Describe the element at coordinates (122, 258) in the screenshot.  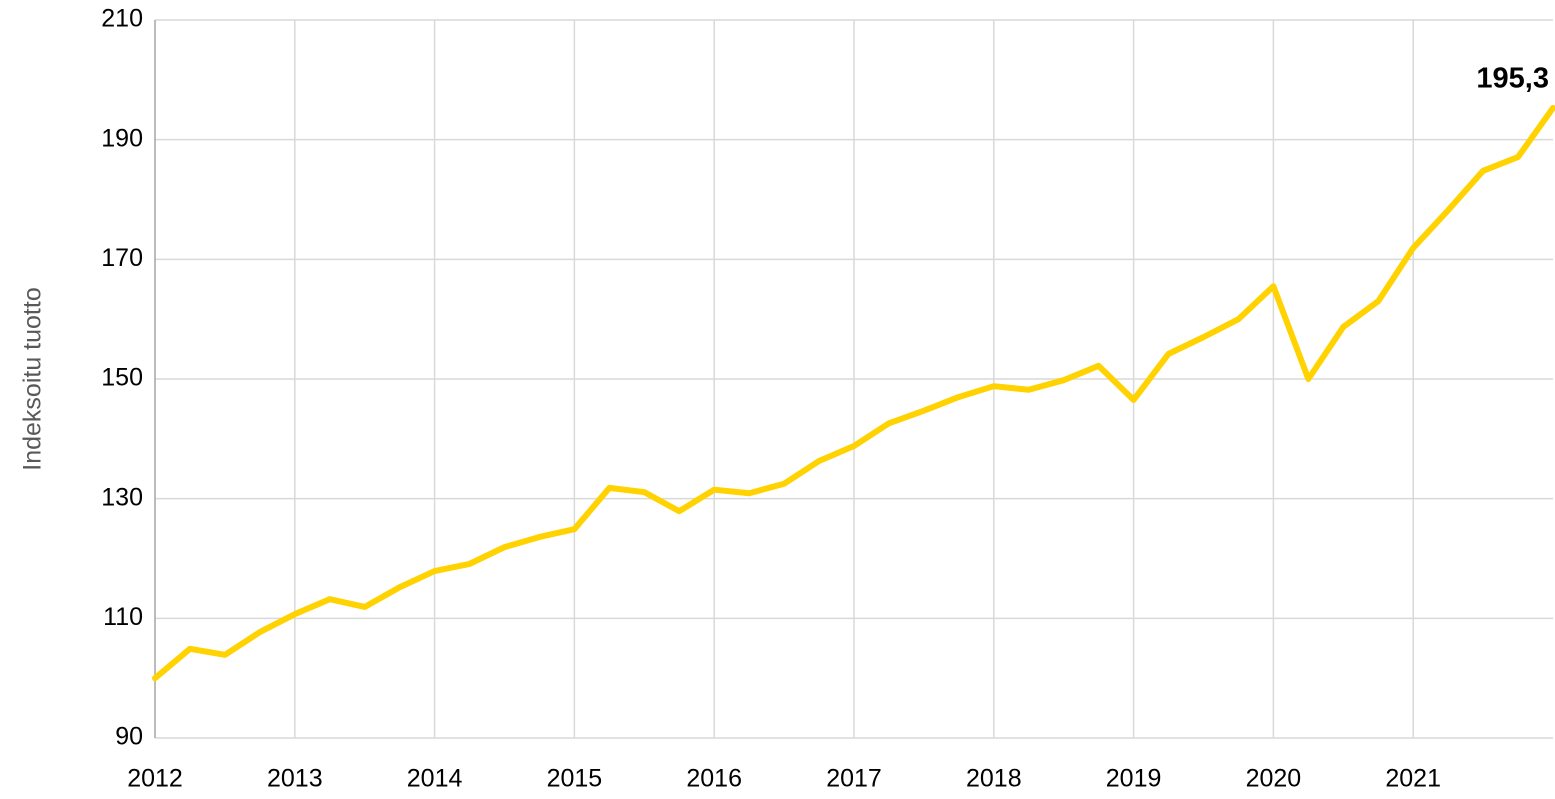
I see `y-tick-label: 170` at that location.